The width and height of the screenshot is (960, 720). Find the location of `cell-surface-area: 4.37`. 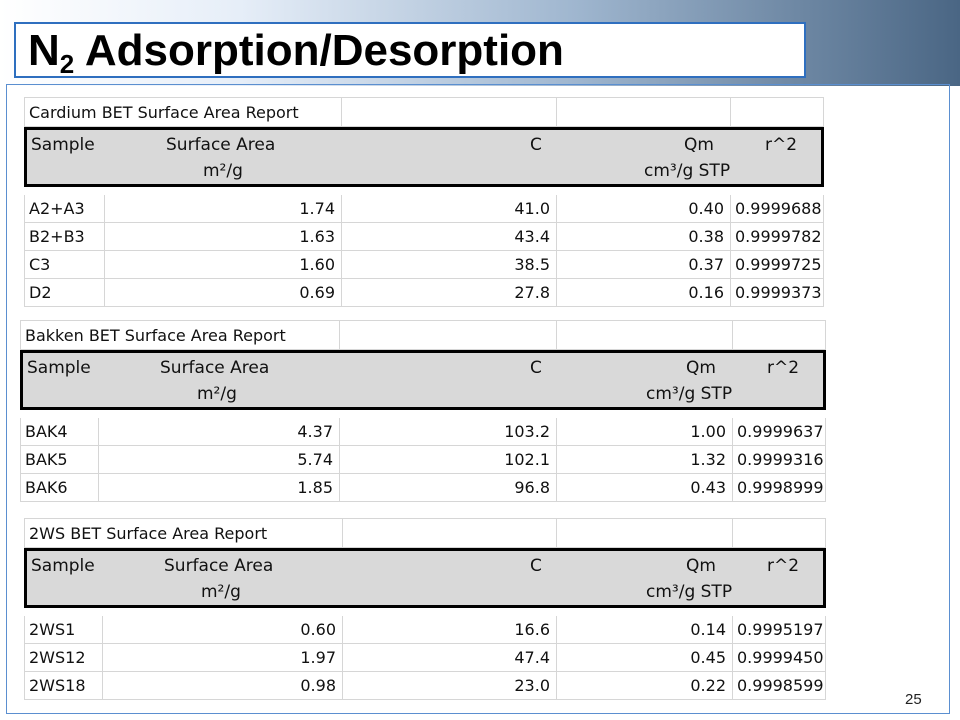

cell-surface-area: 4.37 is located at coordinates (219, 432).